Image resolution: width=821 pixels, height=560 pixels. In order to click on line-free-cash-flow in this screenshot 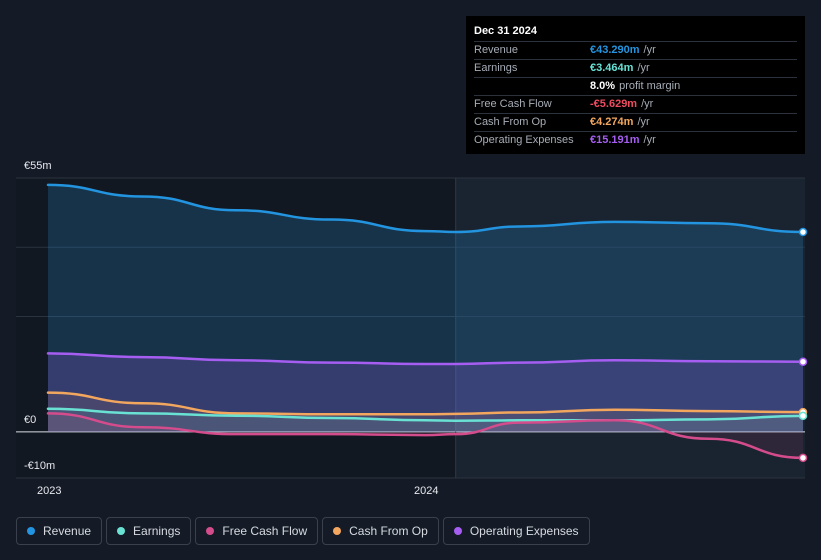, I will do `click(425, 436)`.